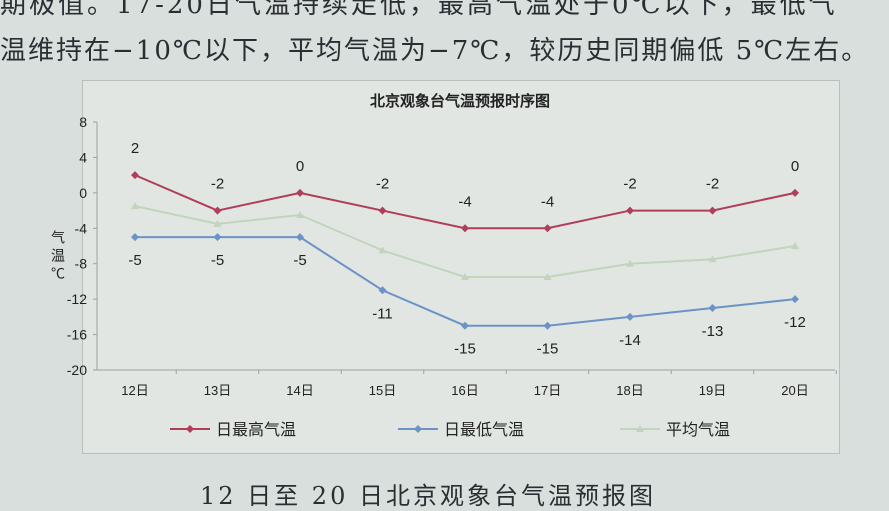 This screenshot has height=511, width=889. What do you see at coordinates (217, 390) in the screenshot?
I see `x-tick-label: 13日` at bounding box center [217, 390].